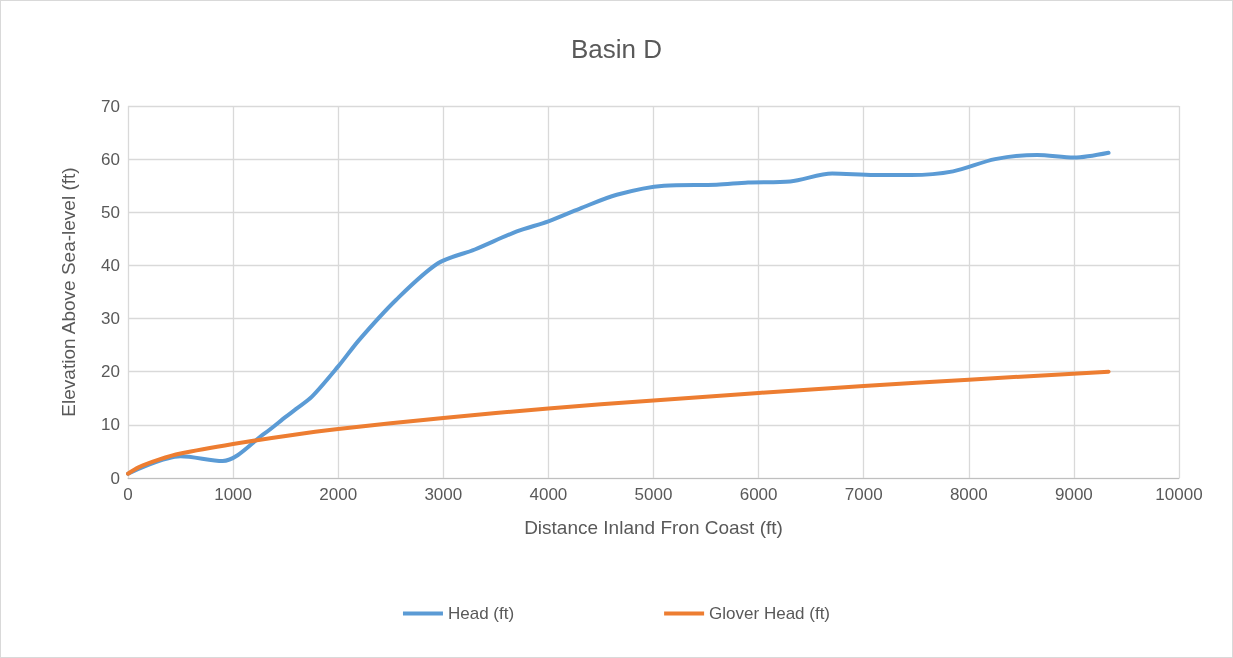  I want to click on x-tick-label: 0, so click(128, 494).